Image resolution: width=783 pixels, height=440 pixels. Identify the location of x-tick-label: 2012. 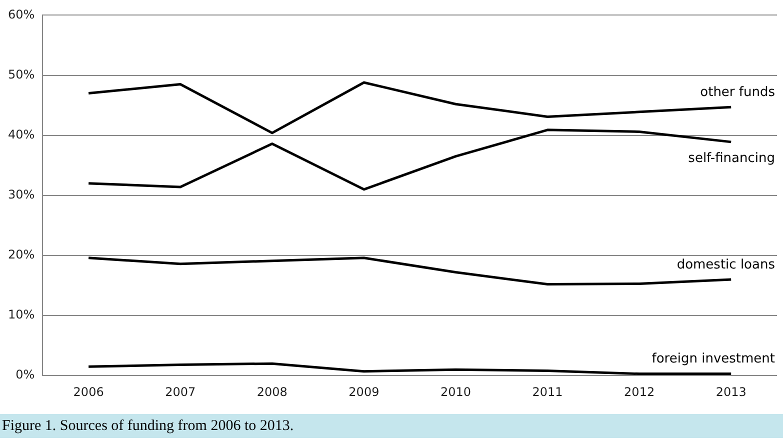
(639, 391).